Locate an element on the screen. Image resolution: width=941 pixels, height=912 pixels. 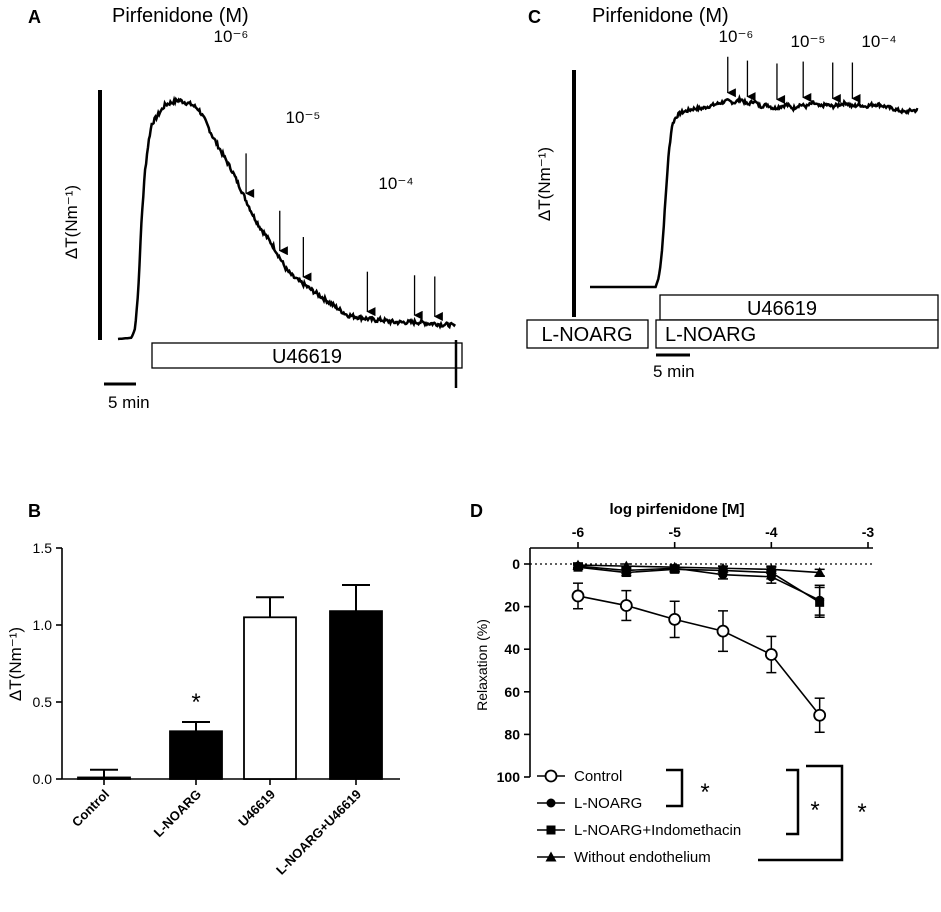
panel-a-time-scale-label: 5 min is located at coordinates (129, 402).